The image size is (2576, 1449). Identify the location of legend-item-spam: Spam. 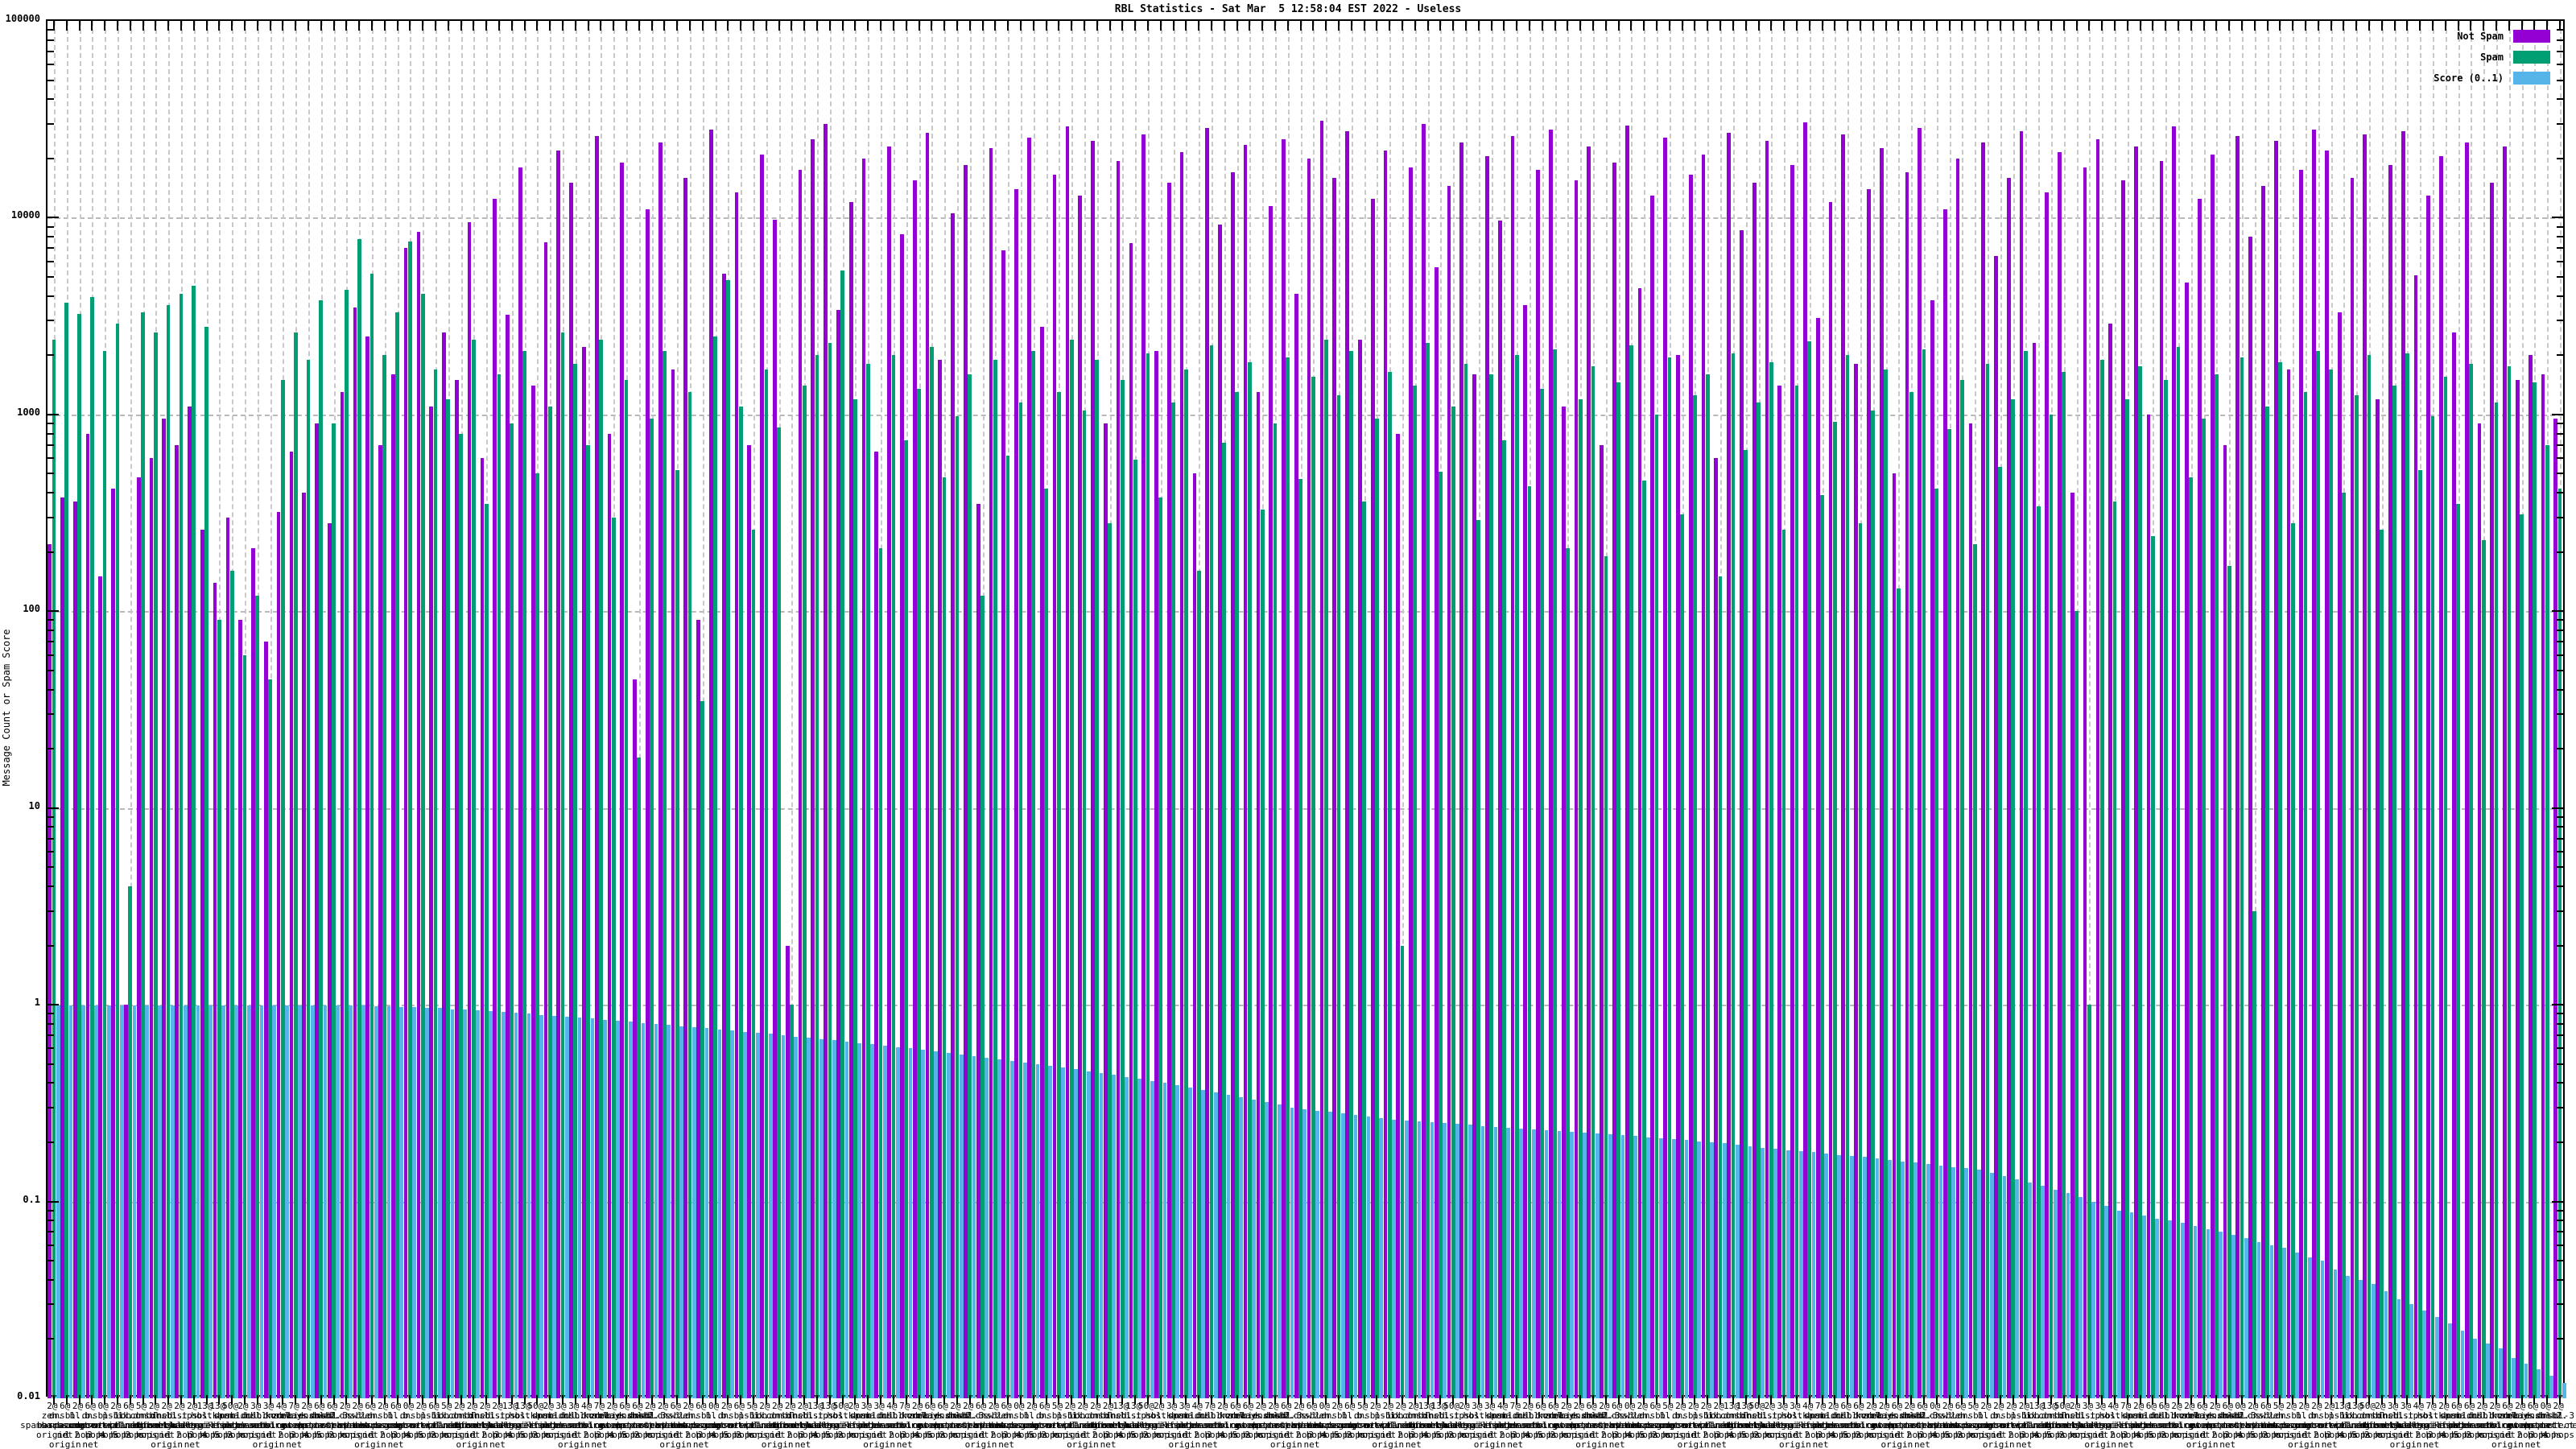
(2492, 57).